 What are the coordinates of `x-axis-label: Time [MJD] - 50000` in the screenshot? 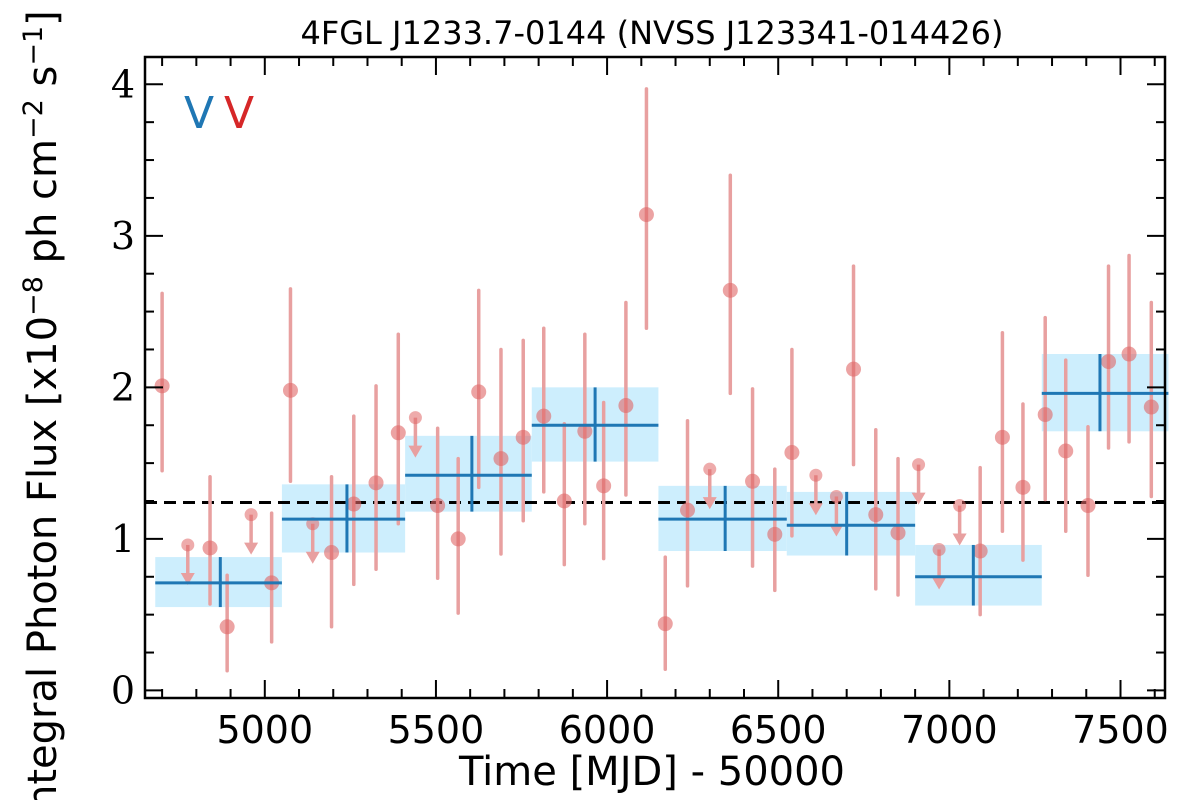 It's located at (651, 772).